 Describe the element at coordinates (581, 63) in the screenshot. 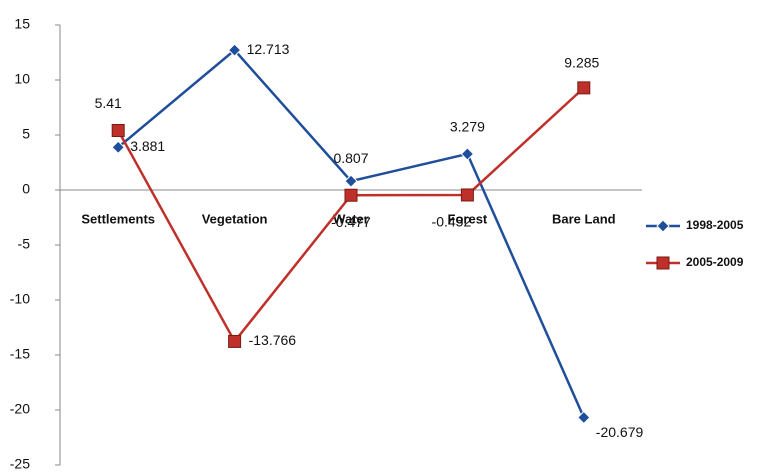

I see `data-label: 9.285` at that location.